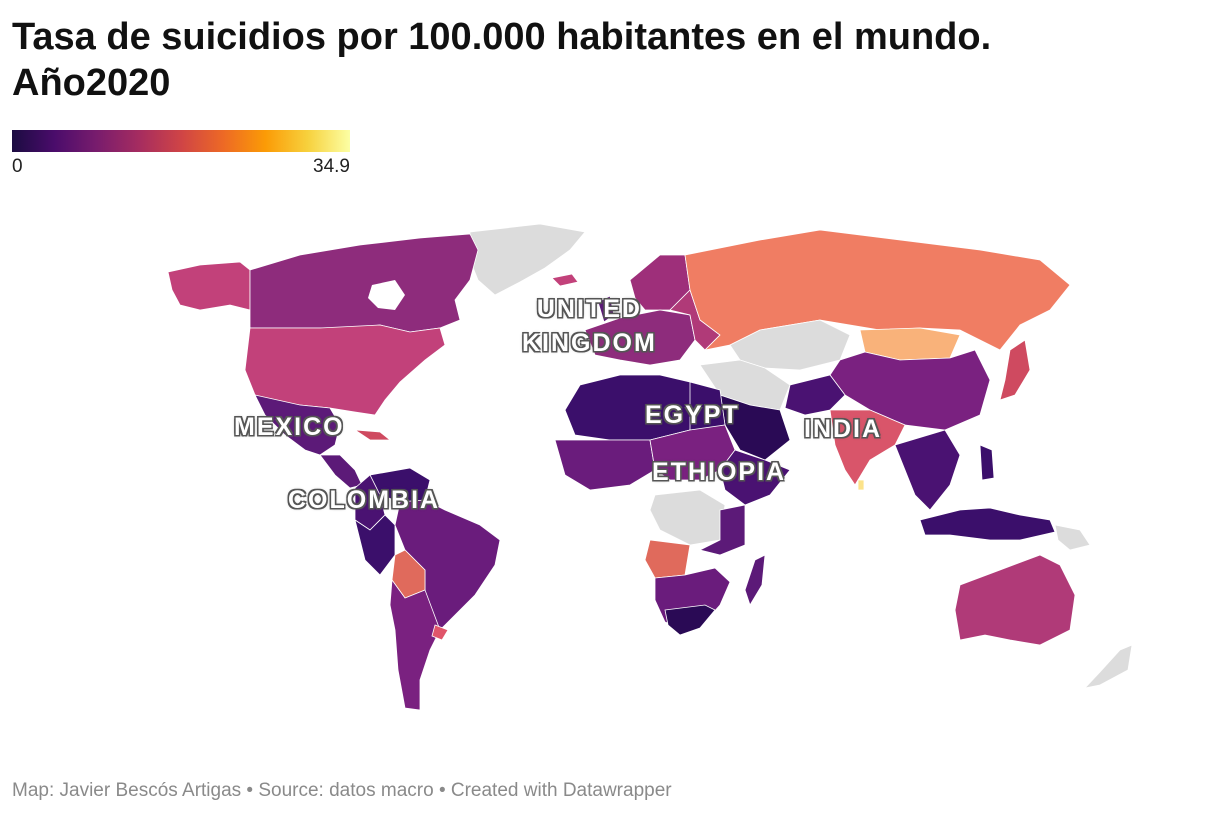  Describe the element at coordinates (375, 545) in the screenshot. I see `country-peru` at that location.